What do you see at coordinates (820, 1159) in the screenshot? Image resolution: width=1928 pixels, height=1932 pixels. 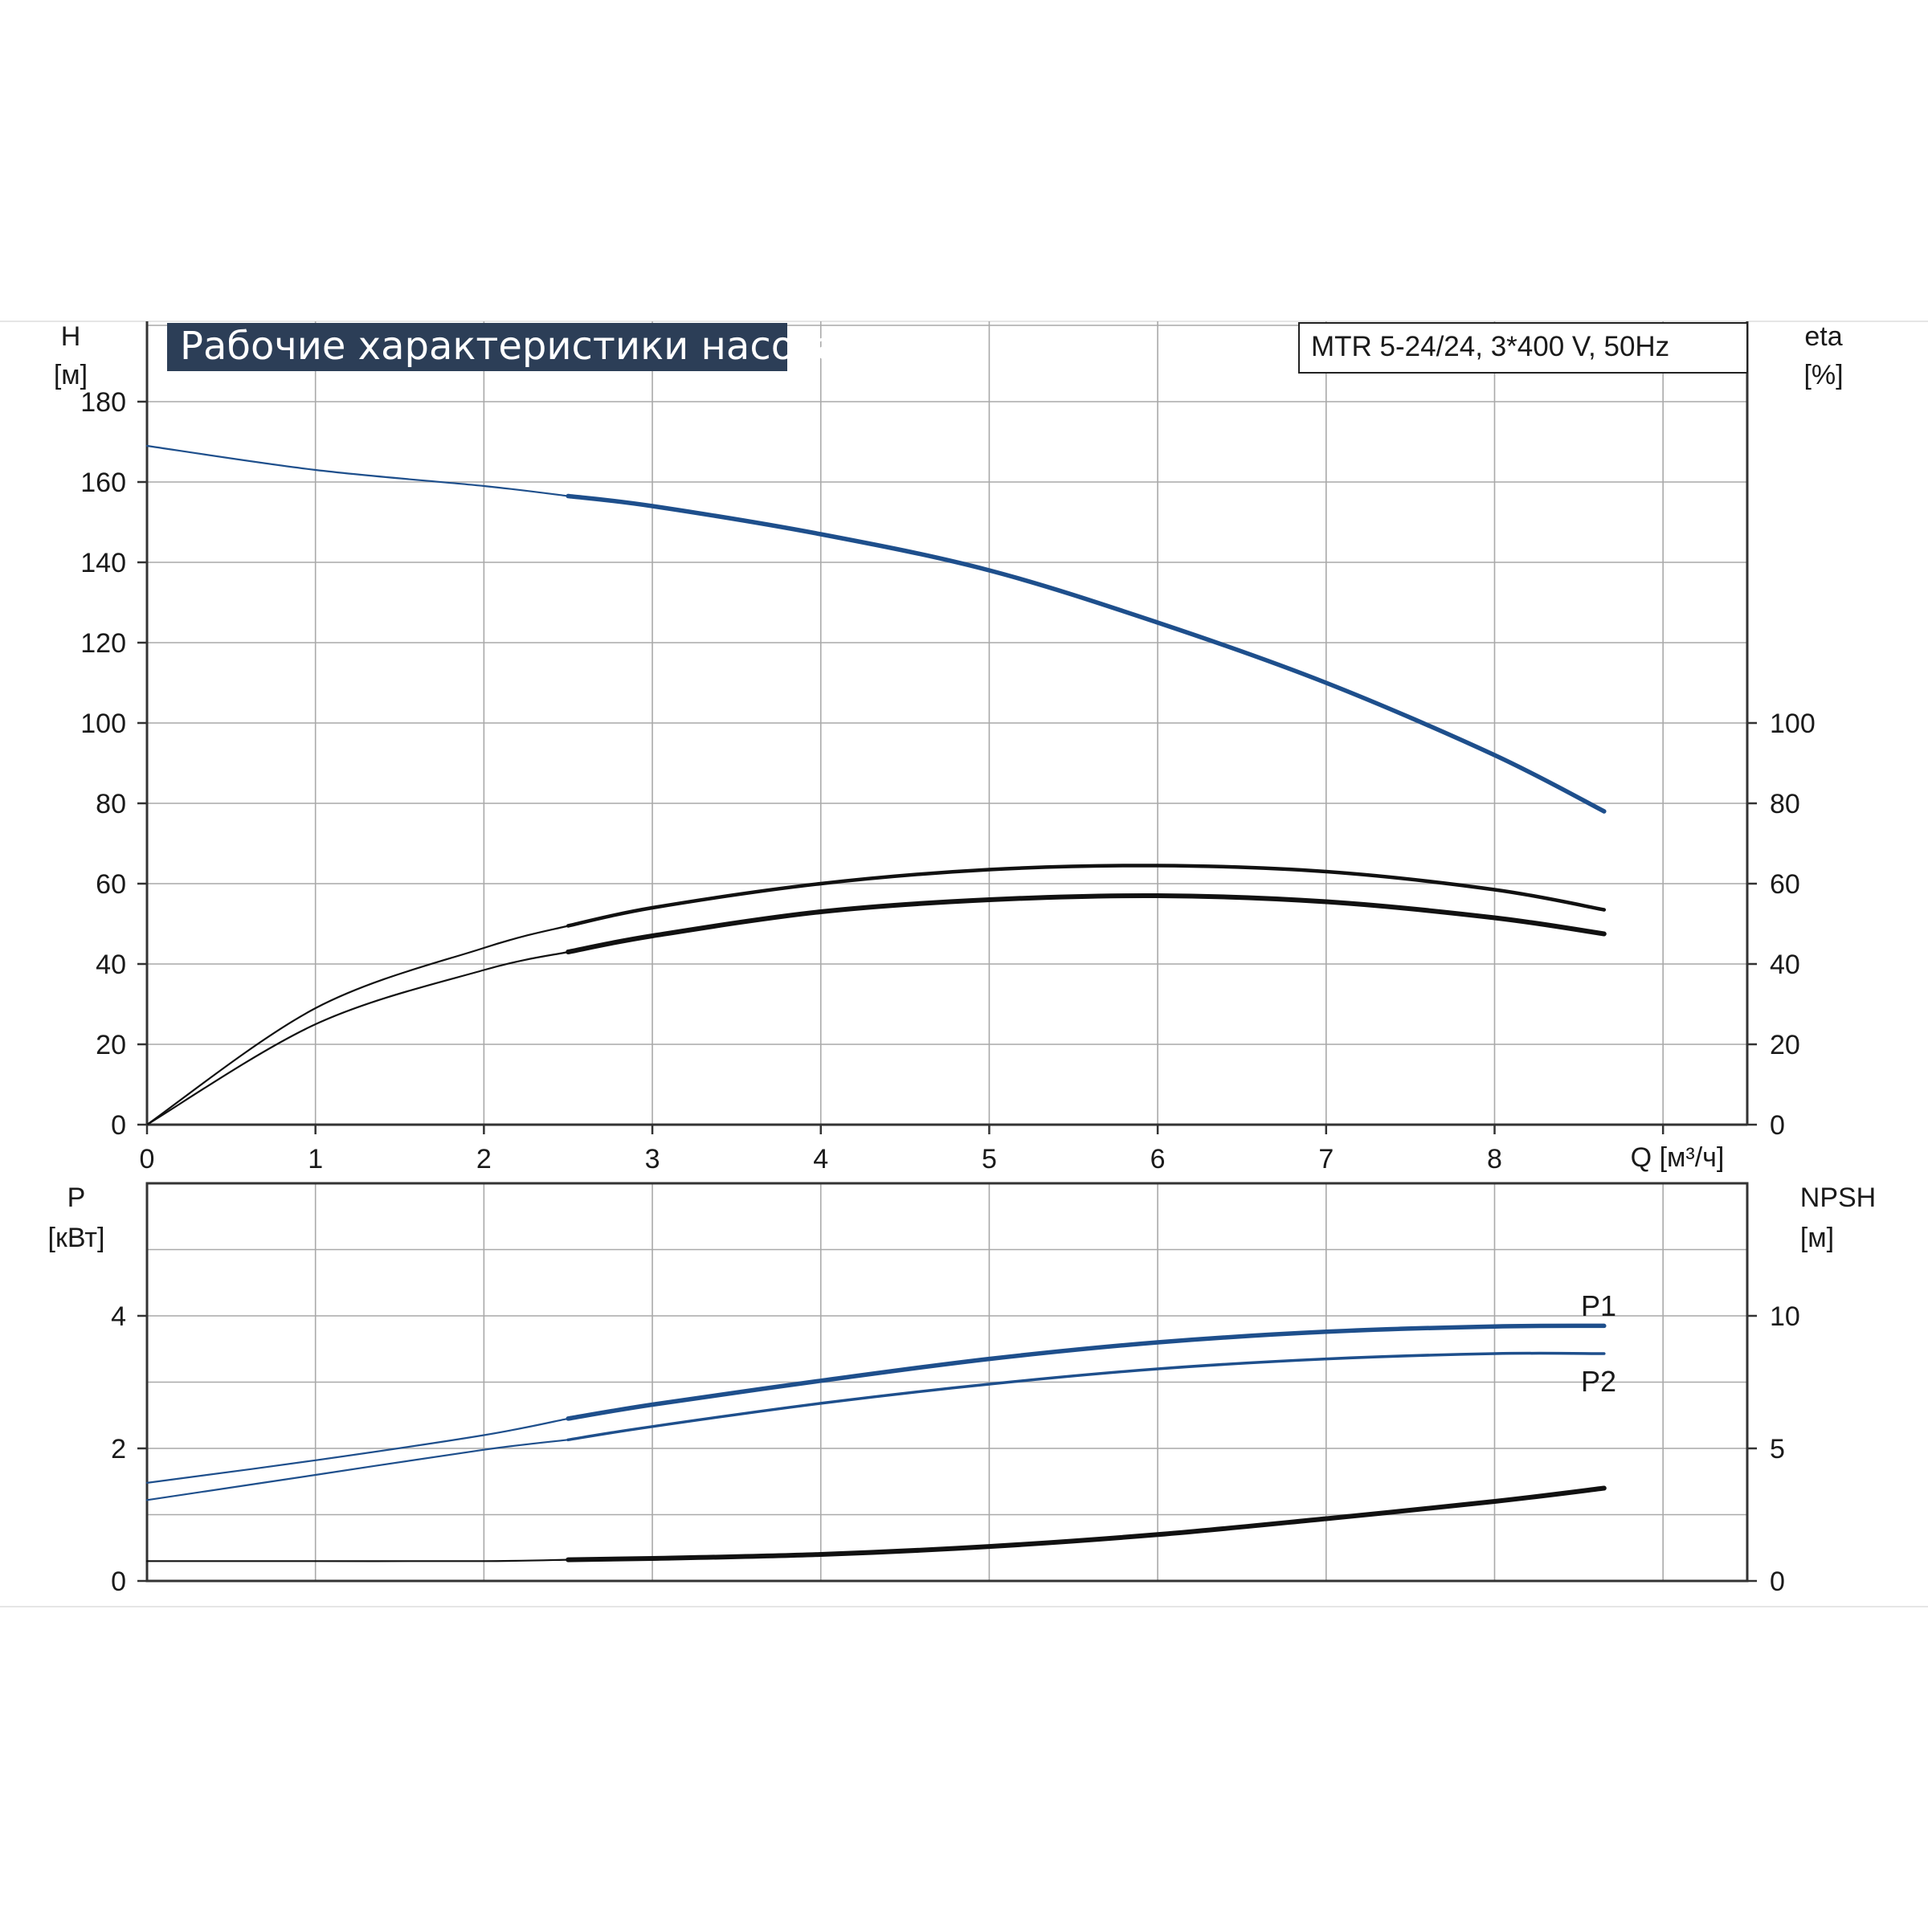 I see `x-tick-label: 4` at bounding box center [820, 1159].